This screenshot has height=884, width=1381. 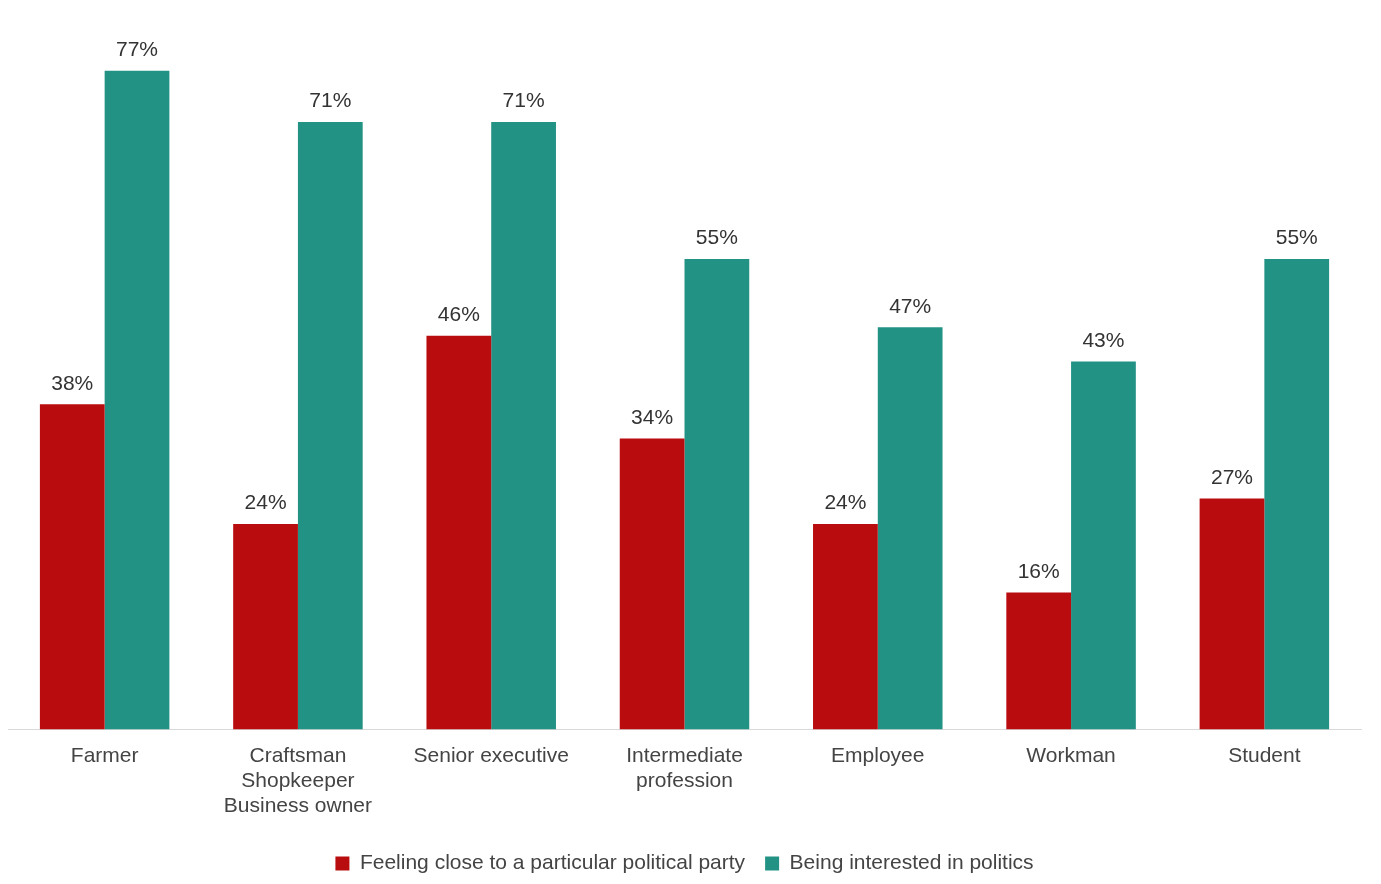 What do you see at coordinates (1071, 754) in the screenshot?
I see `x-tick-label: Workman` at bounding box center [1071, 754].